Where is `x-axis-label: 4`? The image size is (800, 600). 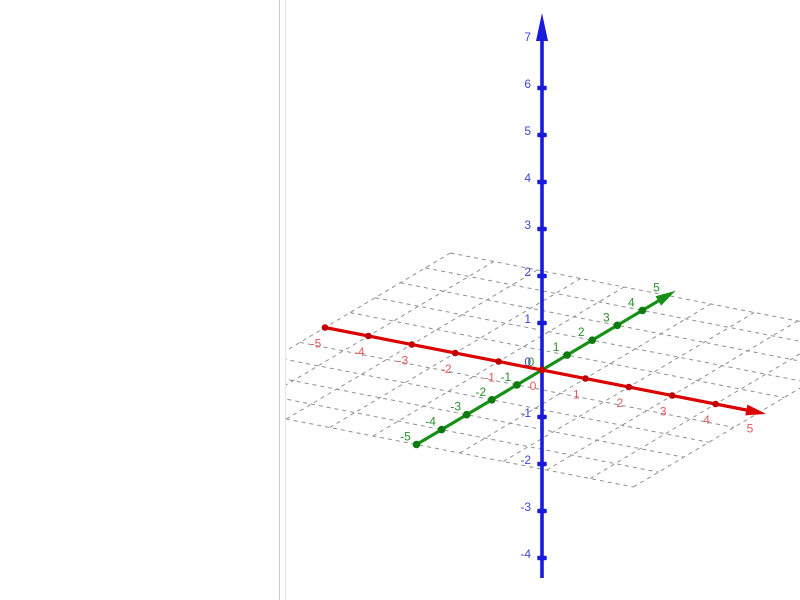
x-axis-label: 4 is located at coordinates (706, 420).